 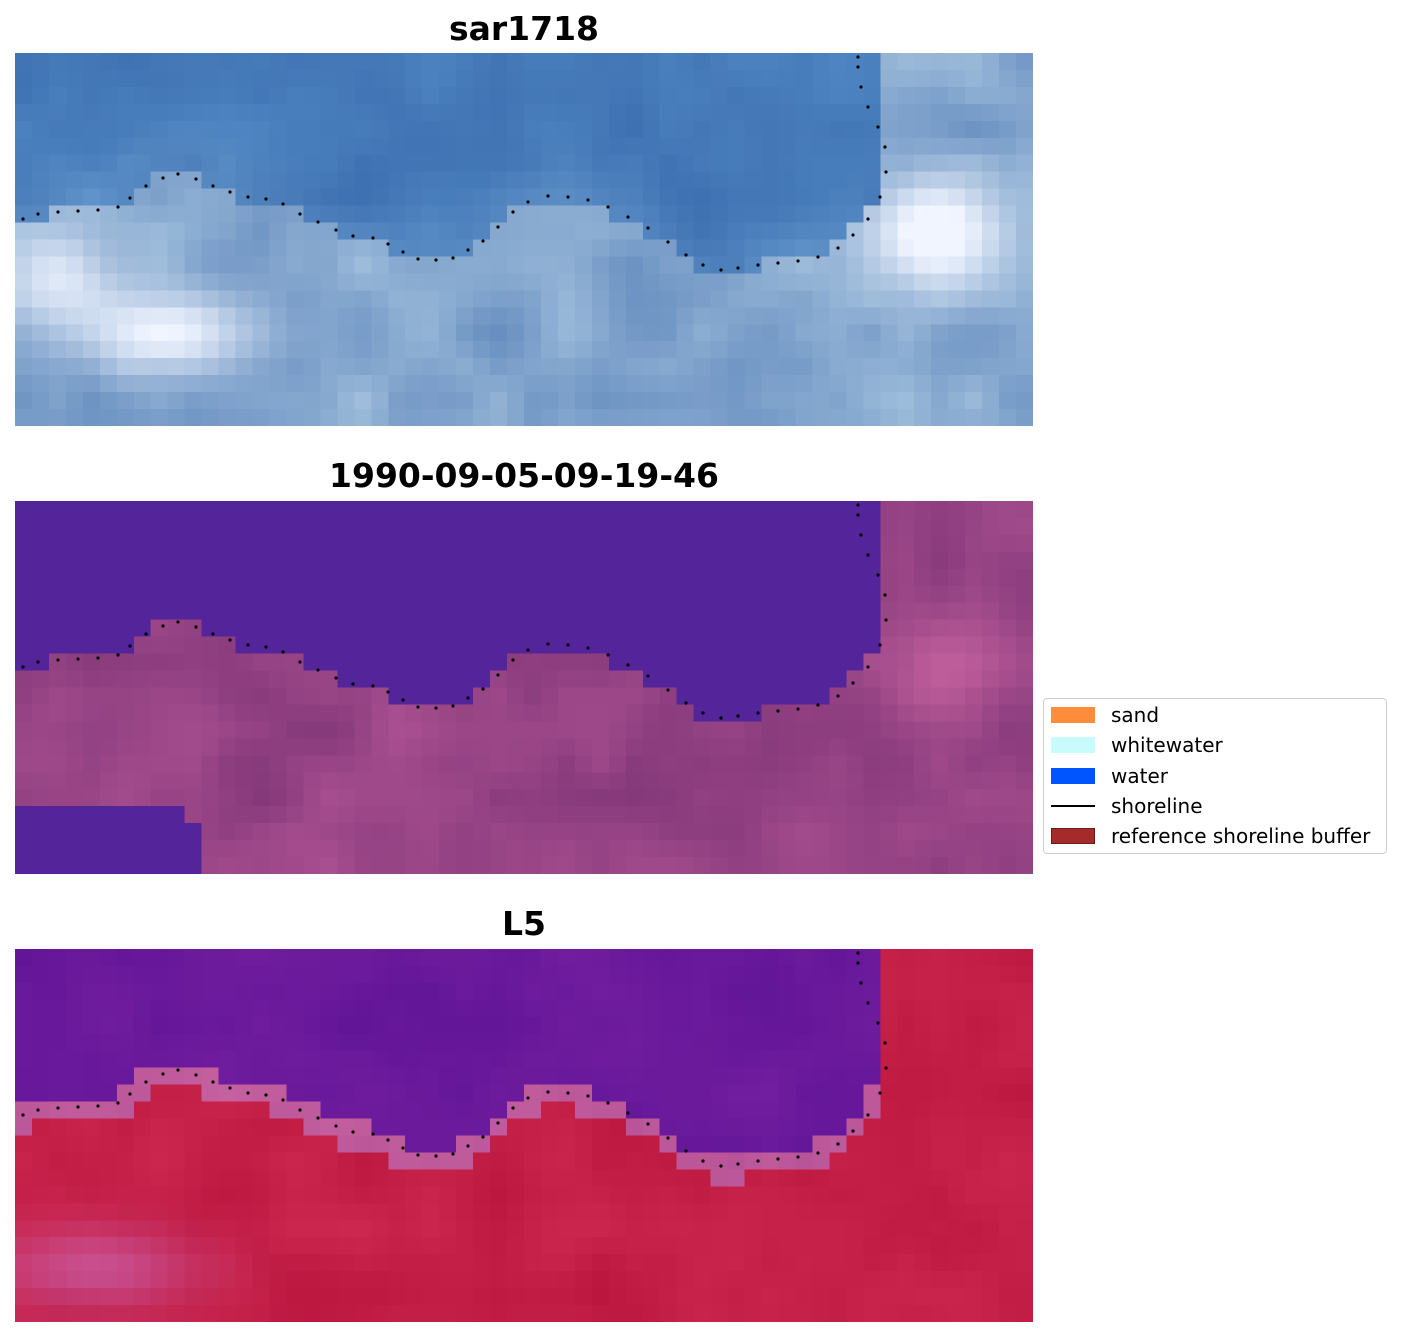 What do you see at coordinates (1157, 806) in the screenshot?
I see `legend-label-shoreline: shoreline` at bounding box center [1157, 806].